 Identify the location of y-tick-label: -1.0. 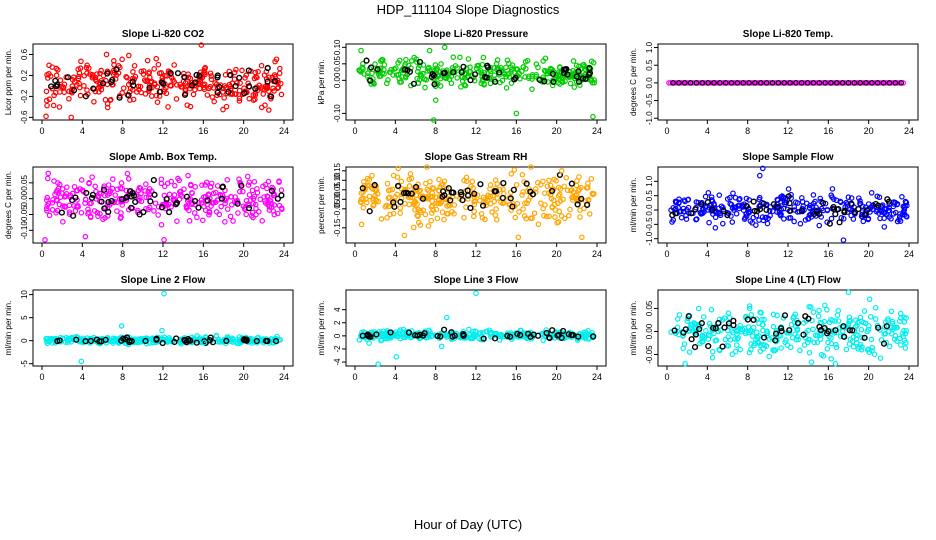
(649, 238).